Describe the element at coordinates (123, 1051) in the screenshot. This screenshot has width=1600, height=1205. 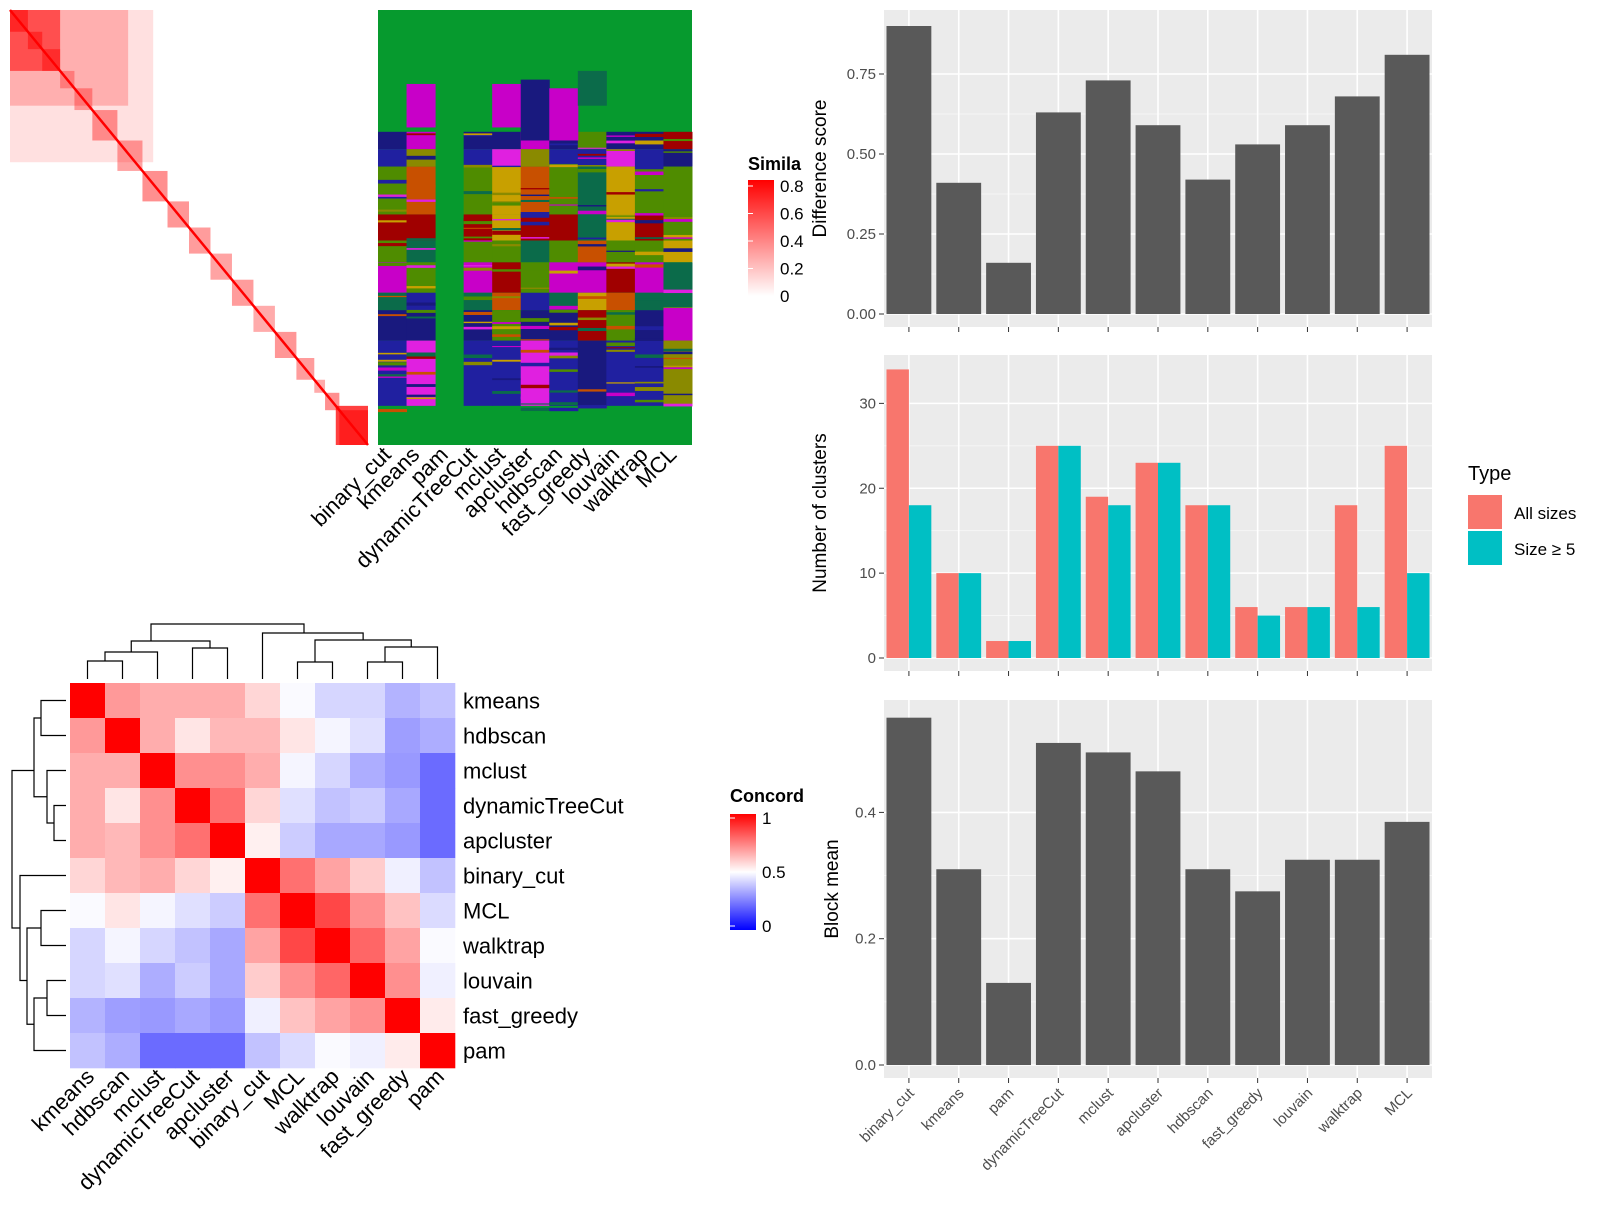
I see `concordance-cell-pam-hdbscan` at that location.